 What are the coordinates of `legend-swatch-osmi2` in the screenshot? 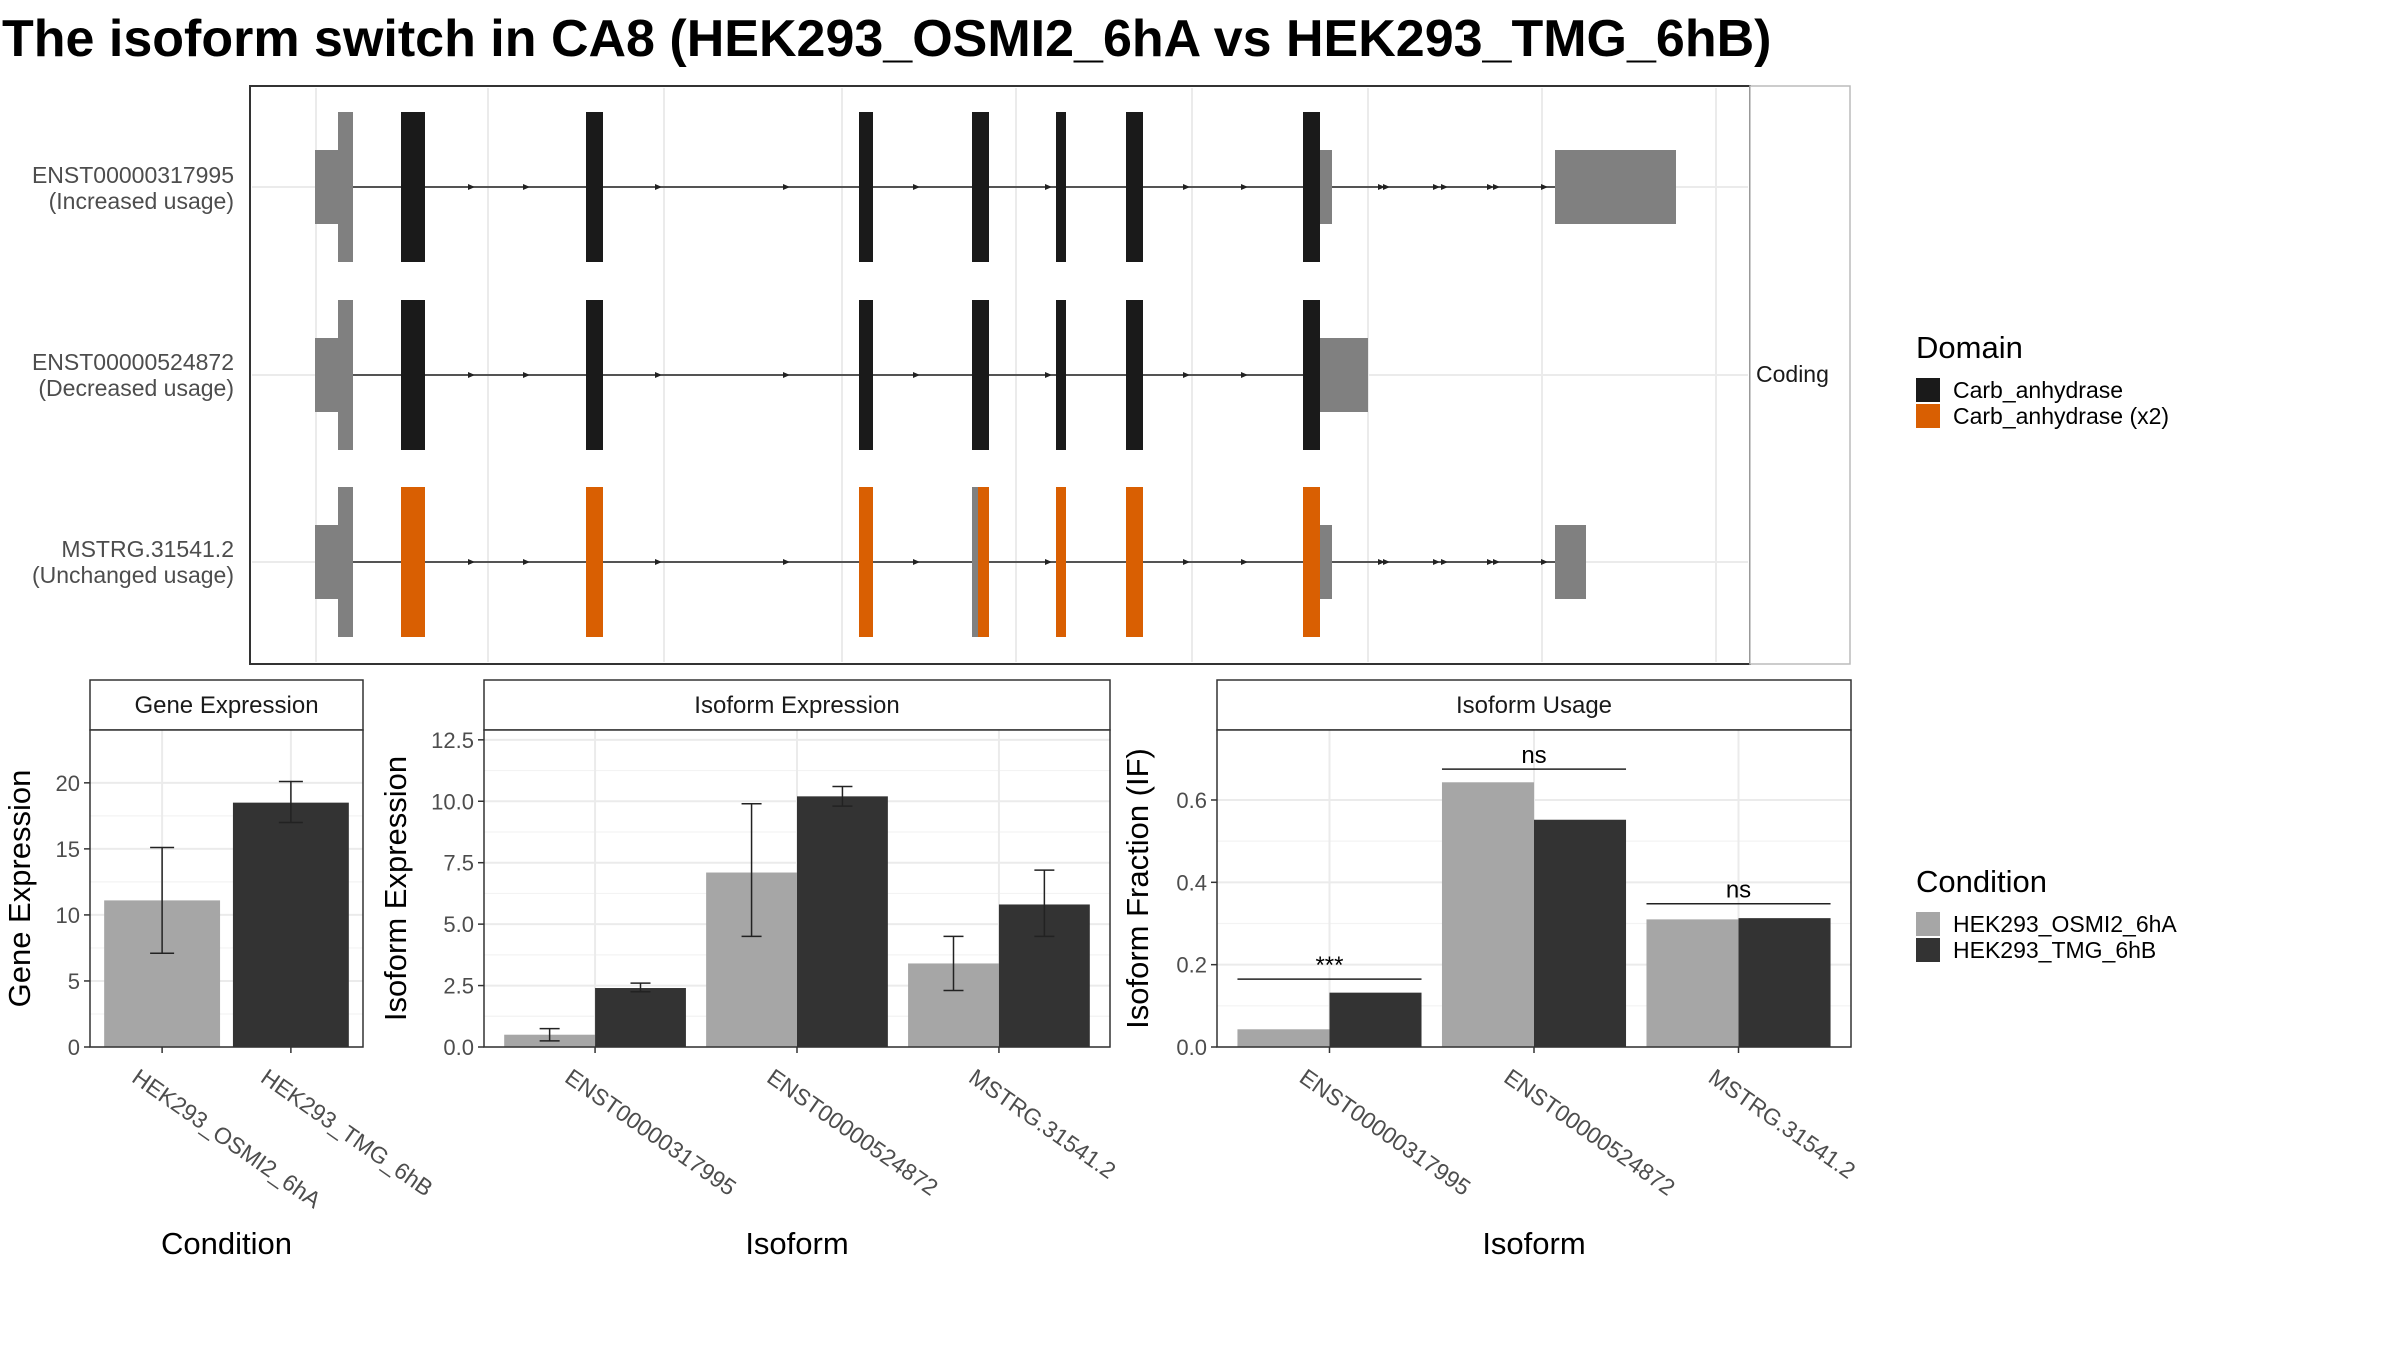 It's located at (1928, 924).